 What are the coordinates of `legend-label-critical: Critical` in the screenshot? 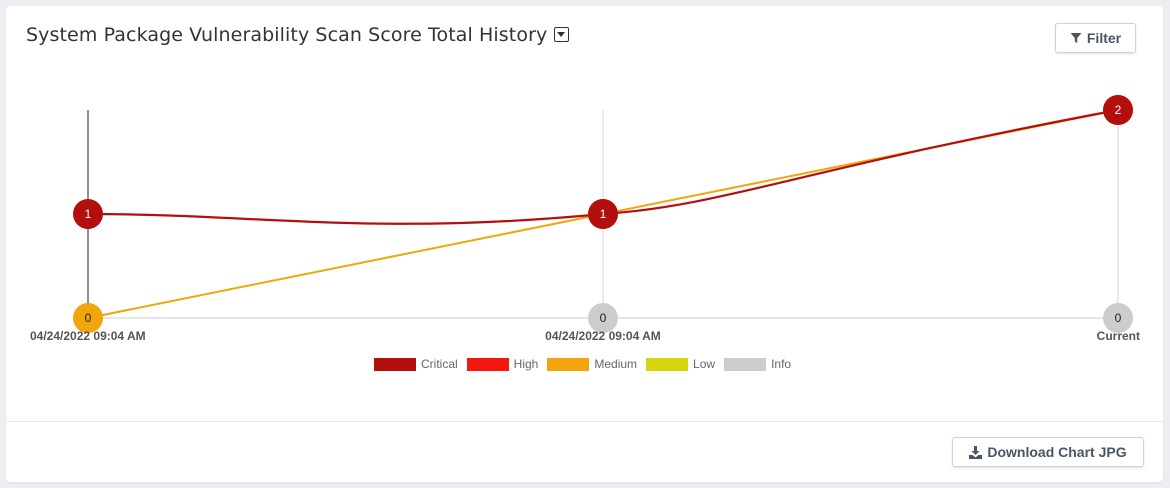 It's located at (439, 364).